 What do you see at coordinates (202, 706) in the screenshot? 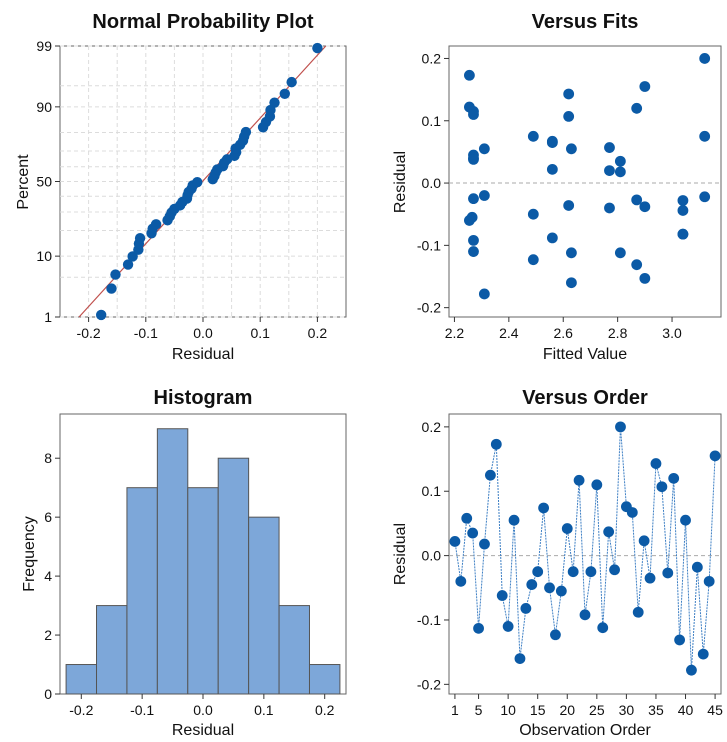
I see `histogram-x-ticks: -0.2 -0.1 0.0 0.1 0.2` at bounding box center [202, 706].